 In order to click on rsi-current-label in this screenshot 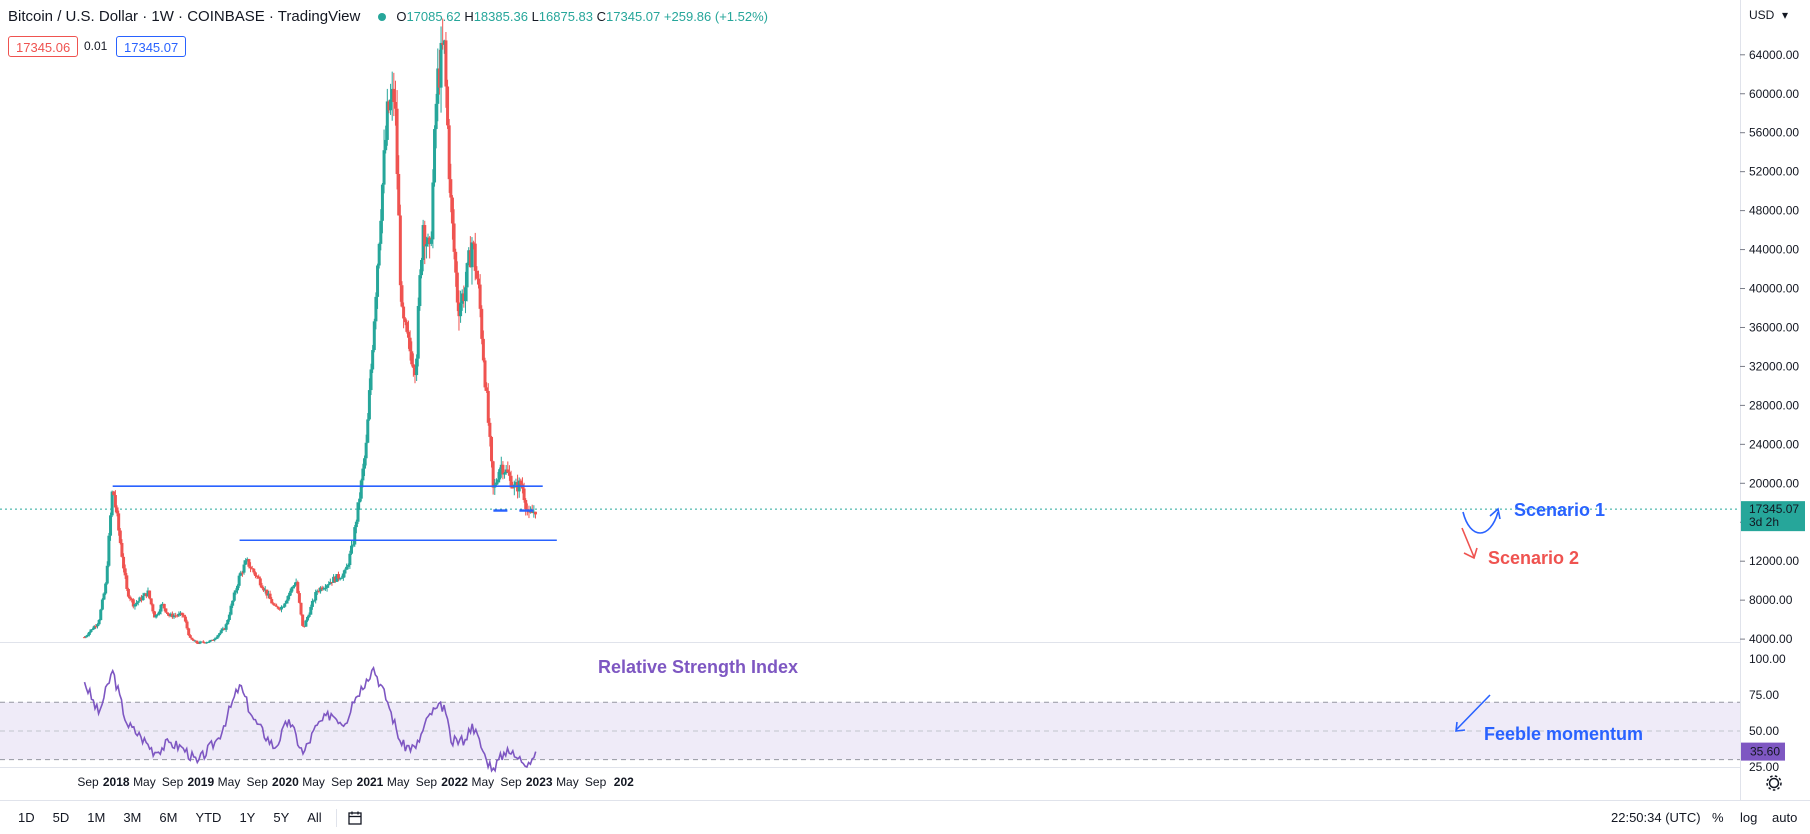, I will do `click(1763, 751)`.